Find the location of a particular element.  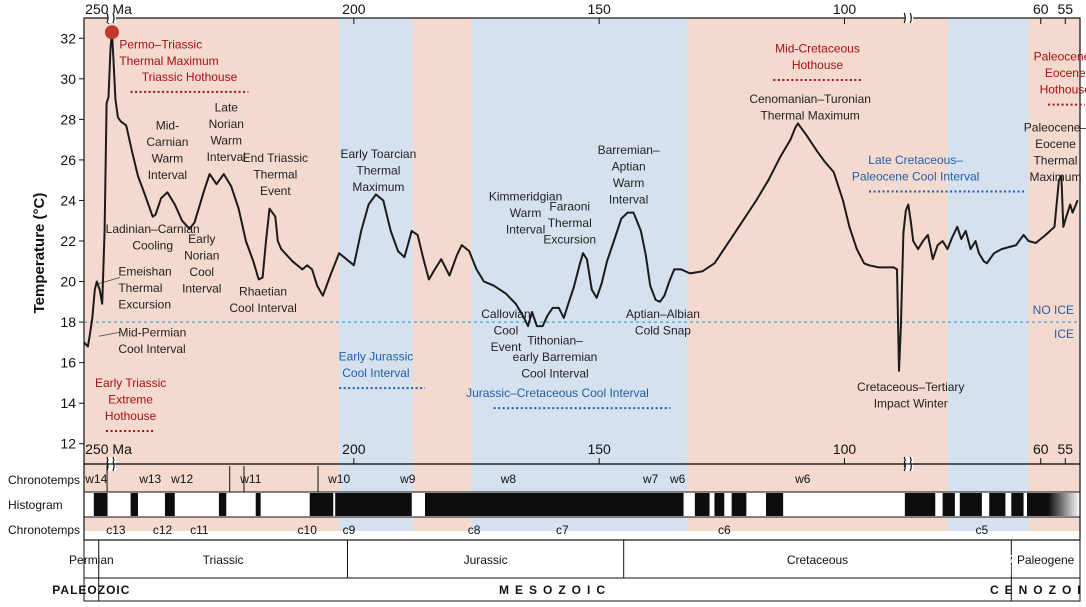

annotation-text: Callovian is located at coordinates (505, 314).